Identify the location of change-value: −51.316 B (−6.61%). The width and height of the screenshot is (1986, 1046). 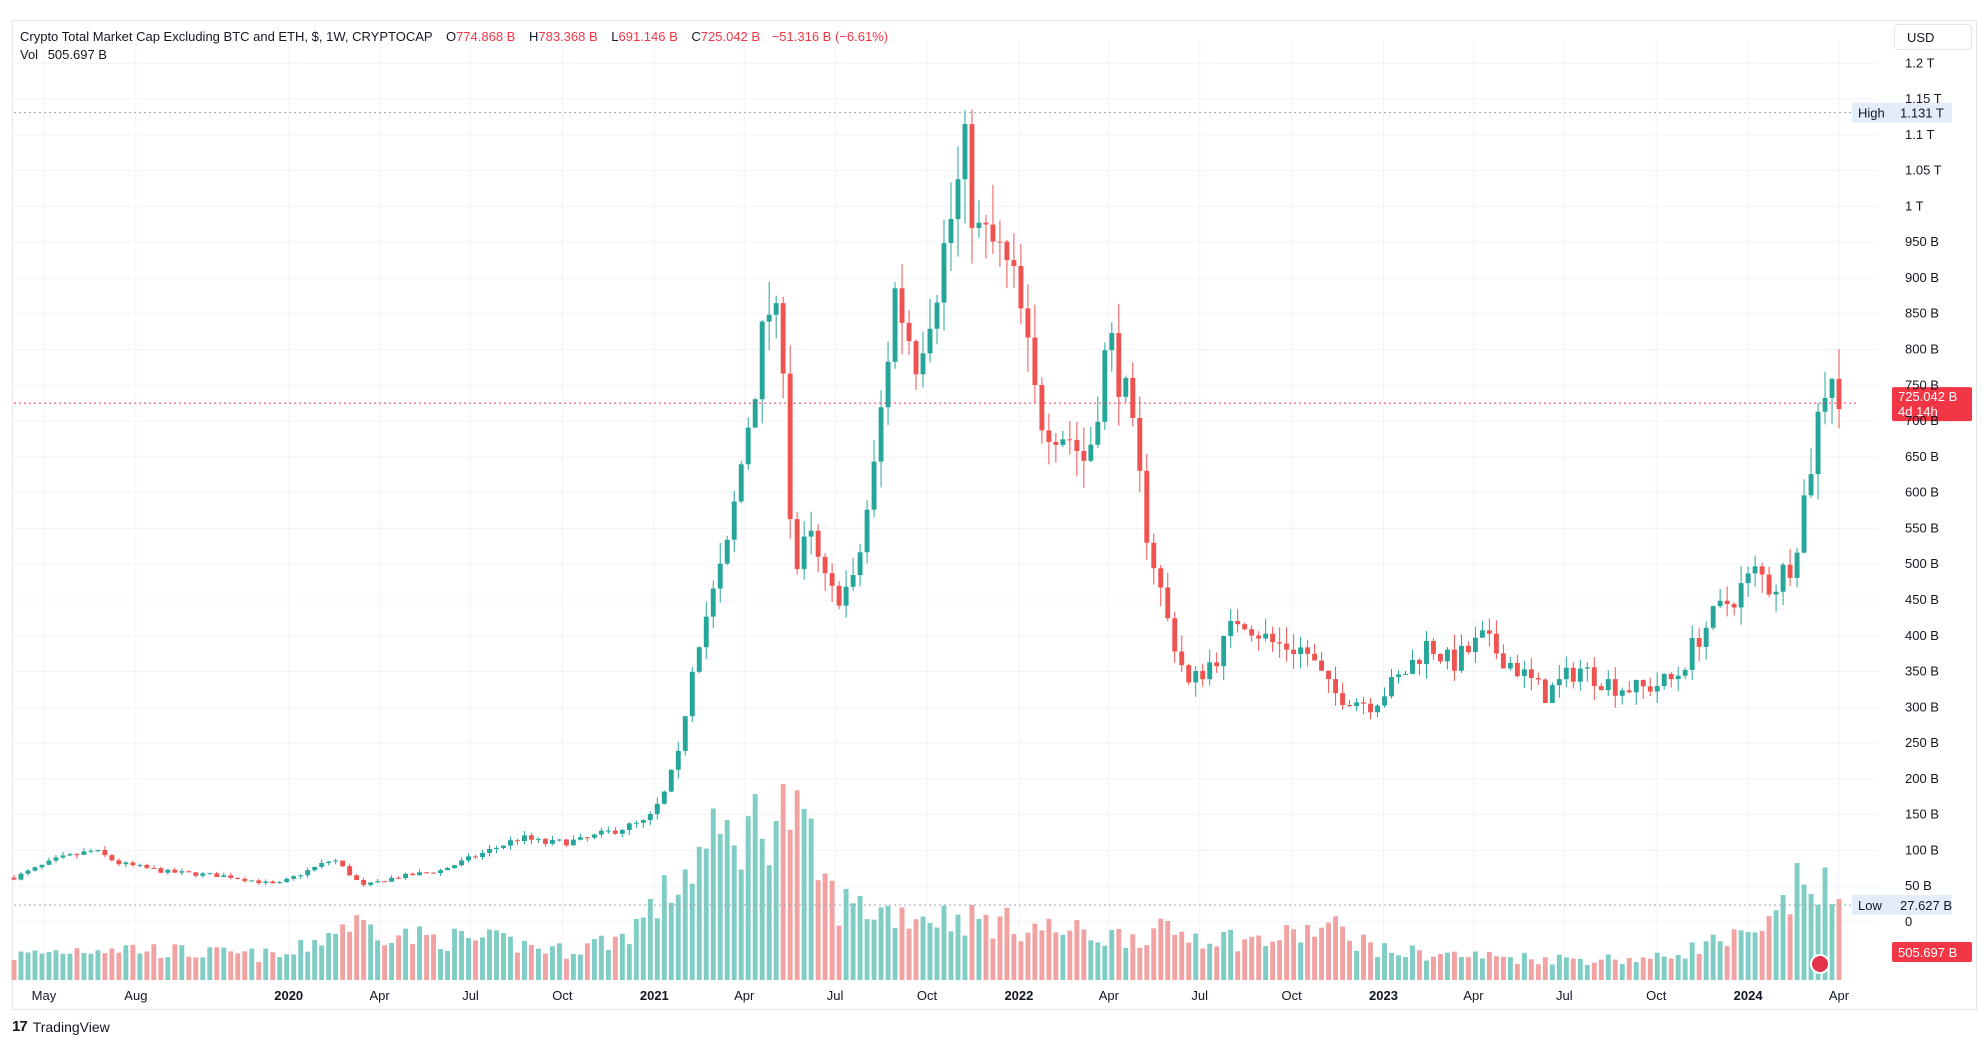
(830, 36).